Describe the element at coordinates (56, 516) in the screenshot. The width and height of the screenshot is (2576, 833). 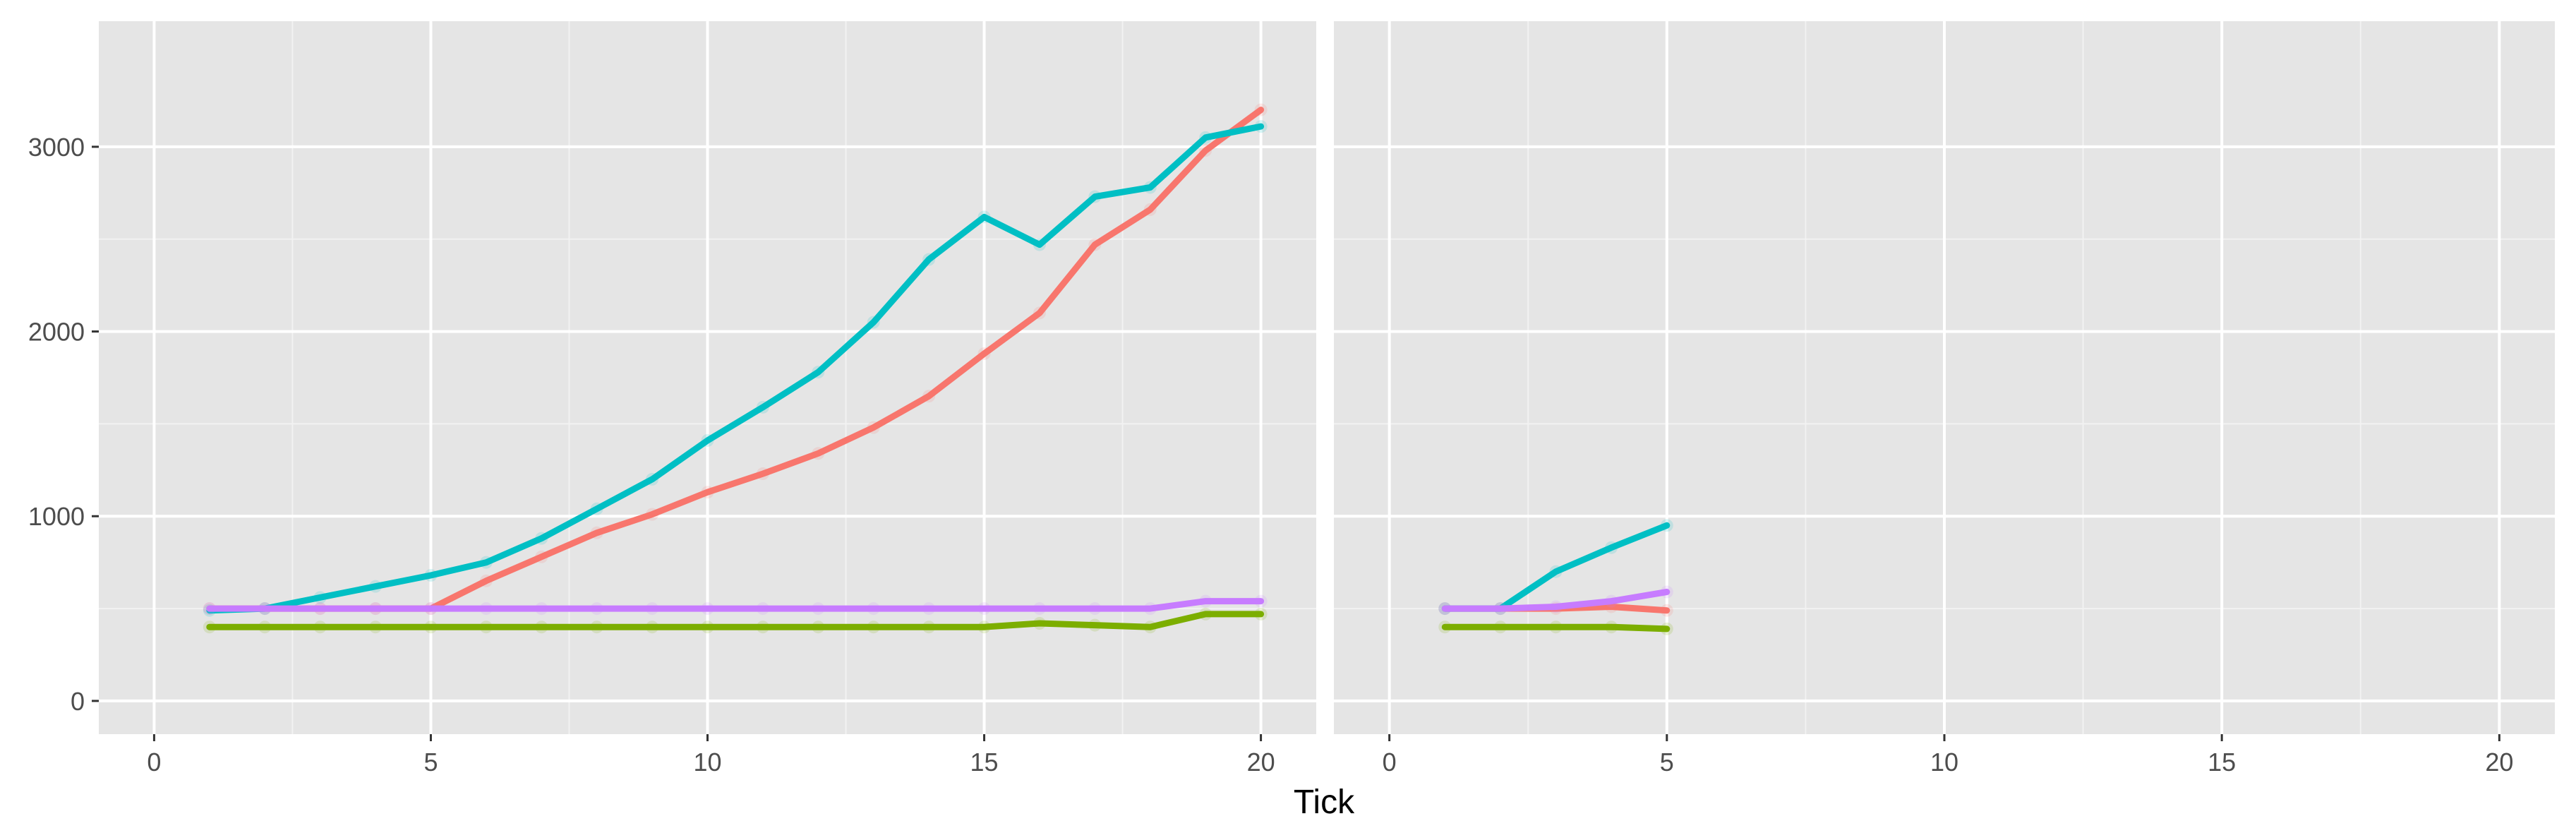
I see `y-tick-label: 1000` at that location.